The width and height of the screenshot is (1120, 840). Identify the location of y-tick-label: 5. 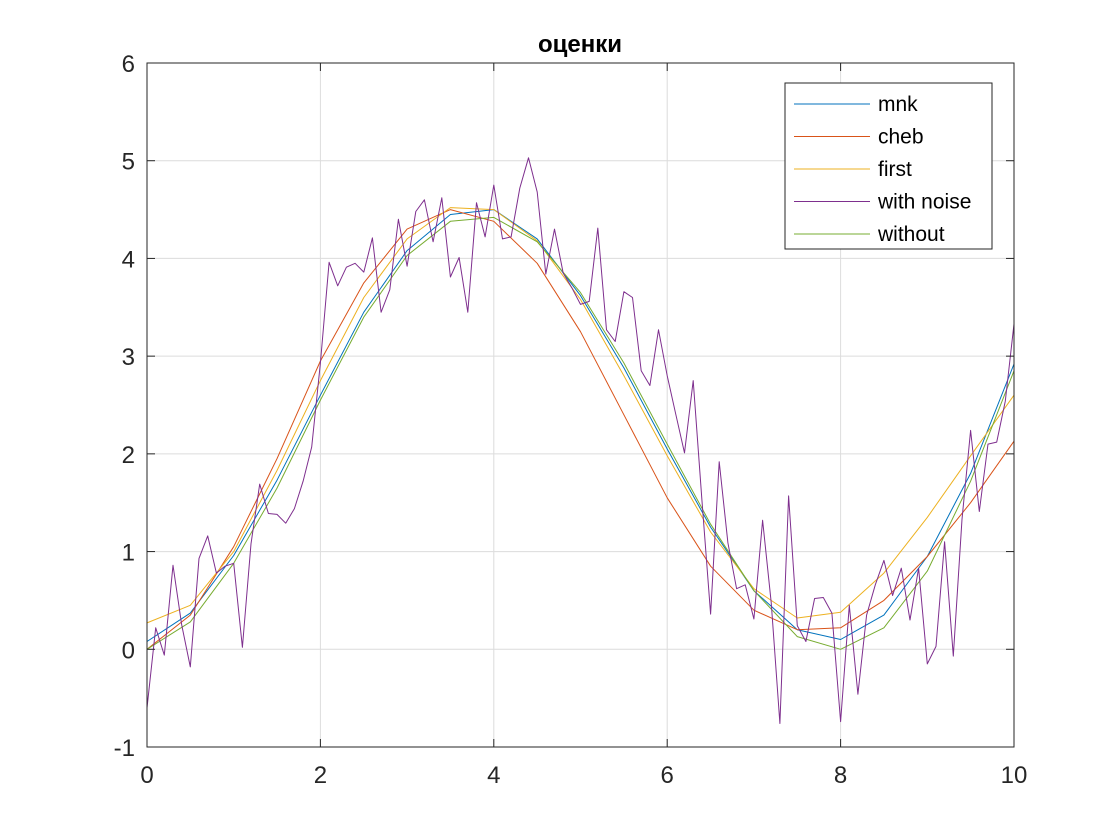
(128, 162).